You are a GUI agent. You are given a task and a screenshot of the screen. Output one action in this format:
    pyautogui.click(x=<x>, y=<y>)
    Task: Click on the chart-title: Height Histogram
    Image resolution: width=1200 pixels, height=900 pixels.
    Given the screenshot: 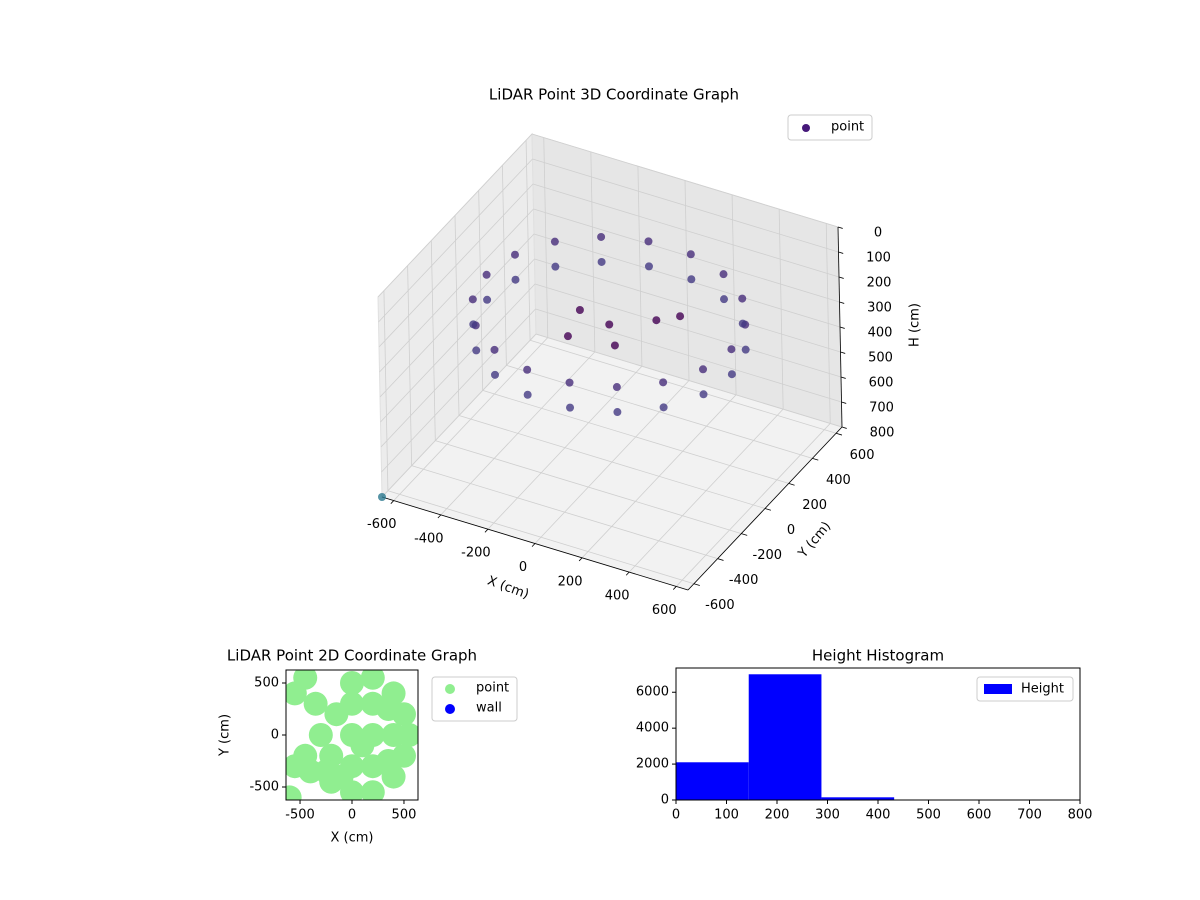 What is the action you would take?
    pyautogui.click(x=878, y=656)
    